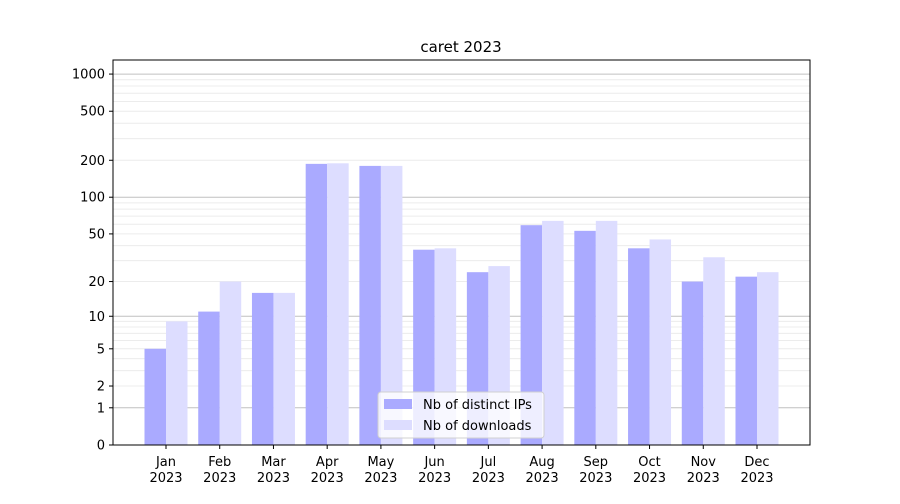 This screenshot has width=900, height=504. I want to click on x-tick-label: Aug 2023, so click(542, 470).